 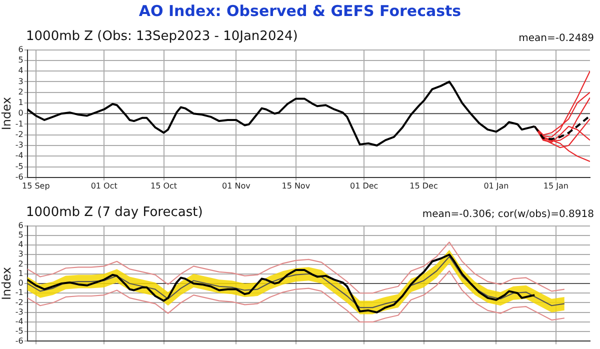 What do you see at coordinates (496, 185) in the screenshot?
I see `x-tick-label: 01 Jan` at bounding box center [496, 185].